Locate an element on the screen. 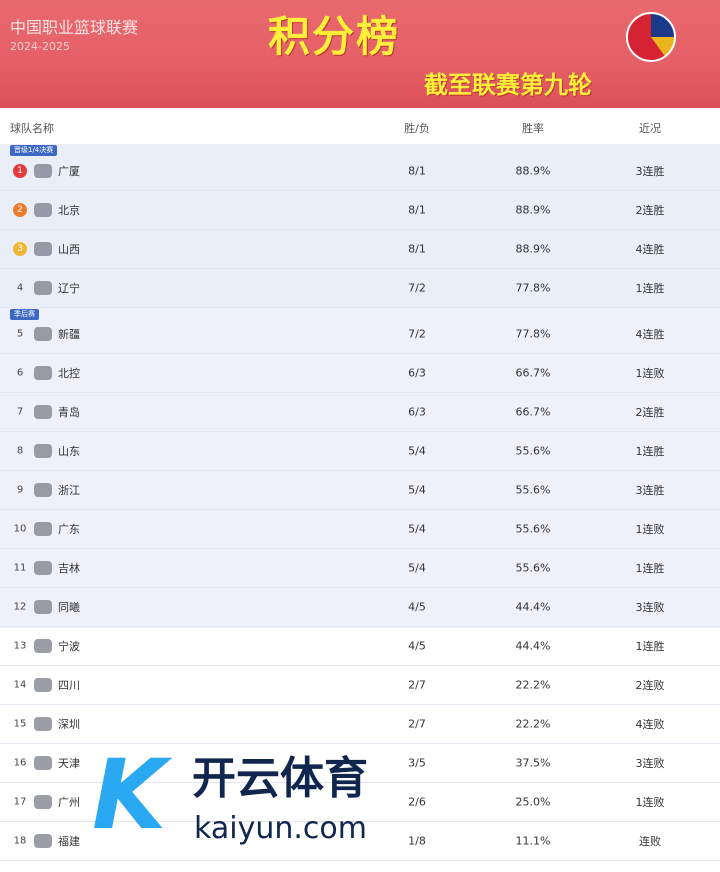  win-pct: 11.1% is located at coordinates (533, 841).